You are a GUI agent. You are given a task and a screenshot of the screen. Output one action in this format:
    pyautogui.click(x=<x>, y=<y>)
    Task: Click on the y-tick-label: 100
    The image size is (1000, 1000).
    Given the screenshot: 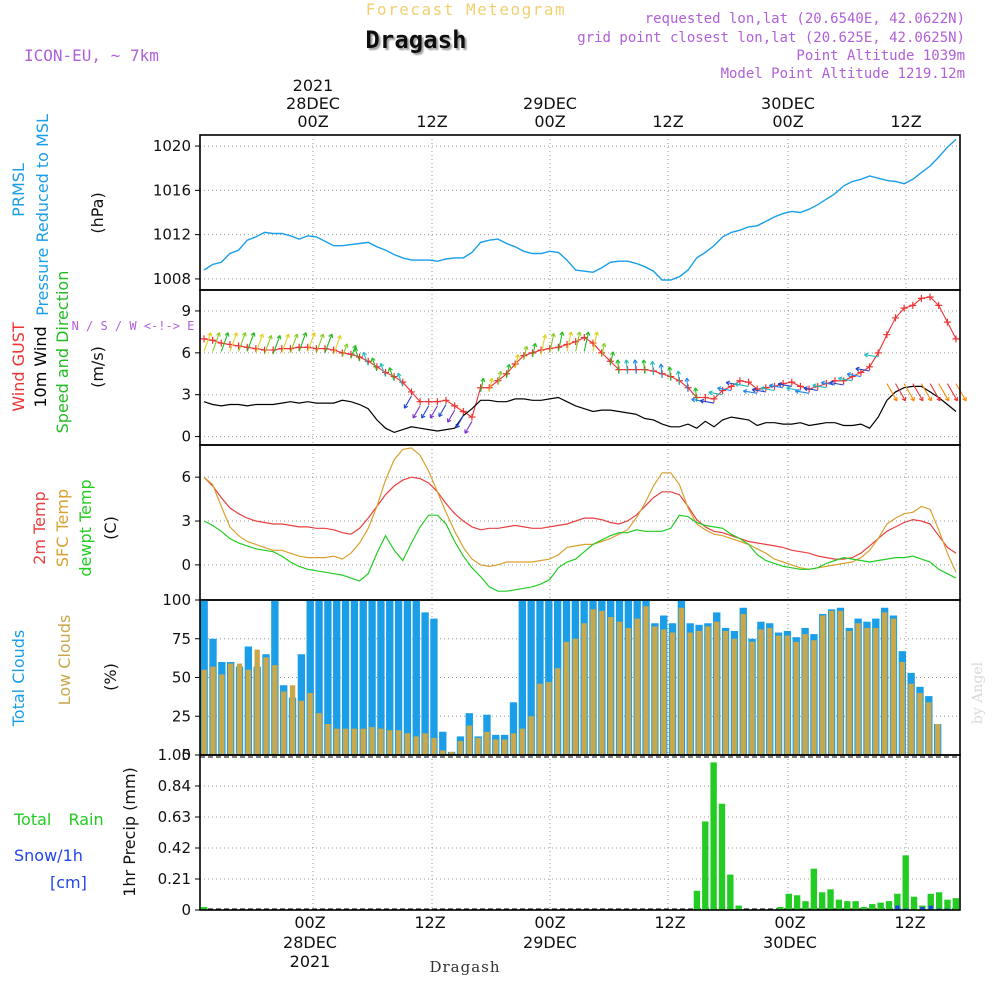 What is the action you would take?
    pyautogui.click(x=176, y=600)
    